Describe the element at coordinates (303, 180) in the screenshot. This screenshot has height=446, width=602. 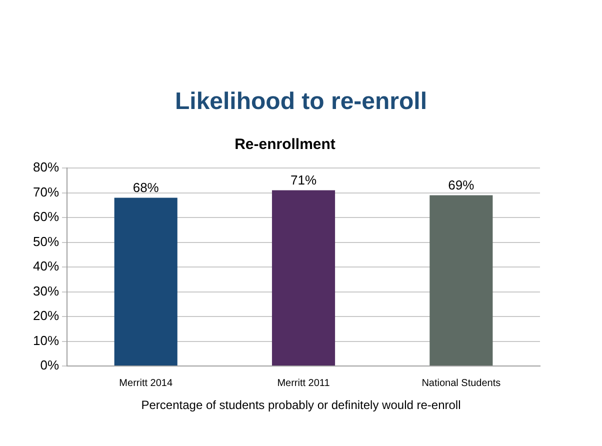
I see `data-label: 71%` at that location.